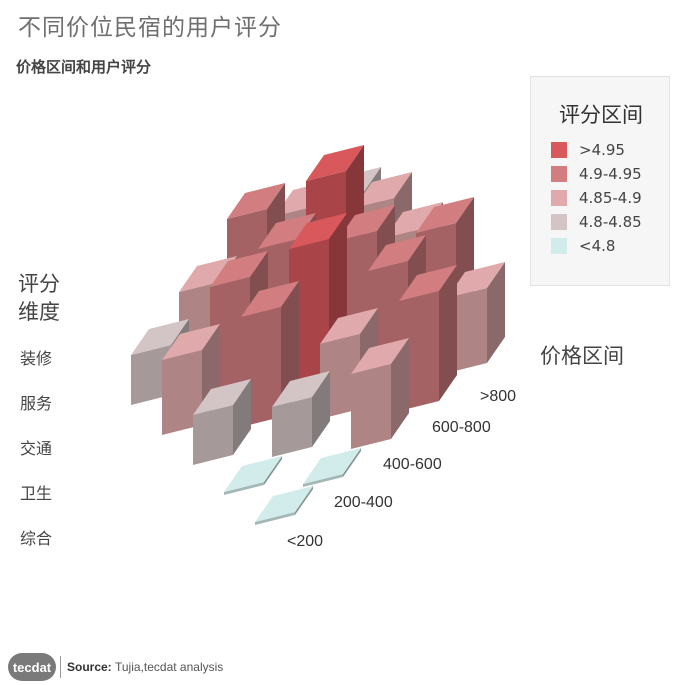 The height and width of the screenshot is (685, 700). Describe the element at coordinates (610, 198) in the screenshot. I see `legend-label: 4.85-4.9` at that location.